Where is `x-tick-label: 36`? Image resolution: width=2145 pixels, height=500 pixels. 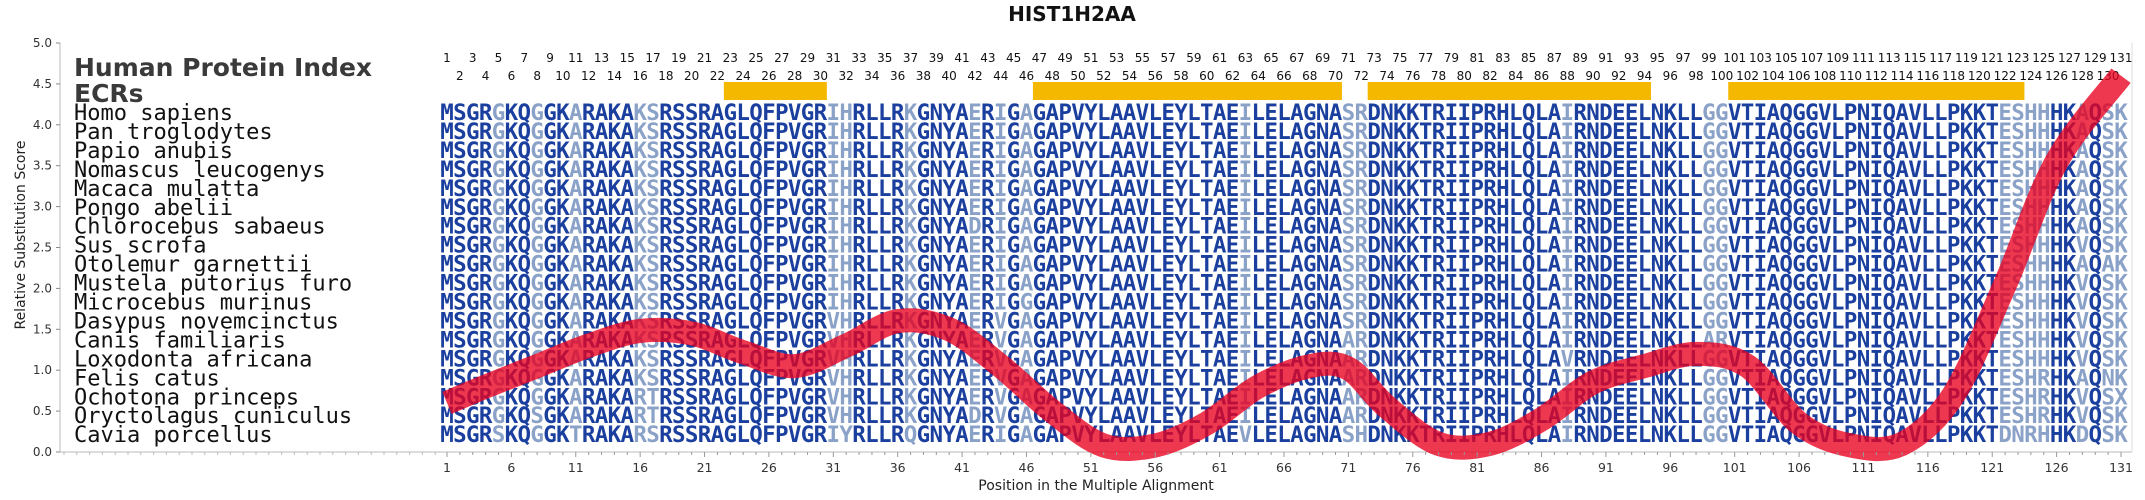 x-tick-label: 36 is located at coordinates (898, 467).